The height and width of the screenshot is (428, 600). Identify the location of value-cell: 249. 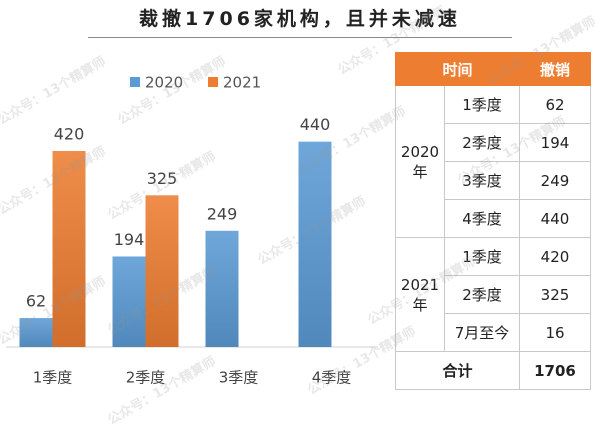
(555, 180).